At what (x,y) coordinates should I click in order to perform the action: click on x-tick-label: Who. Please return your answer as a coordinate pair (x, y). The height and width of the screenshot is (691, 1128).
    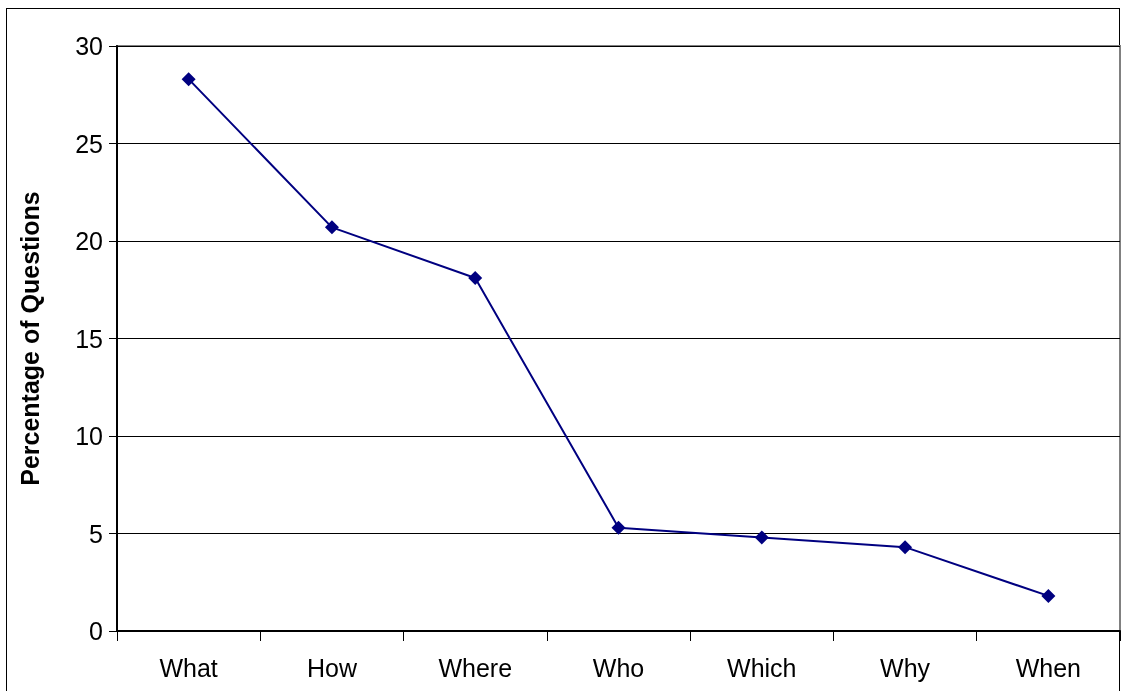
    Looking at the image, I should click on (618, 667).